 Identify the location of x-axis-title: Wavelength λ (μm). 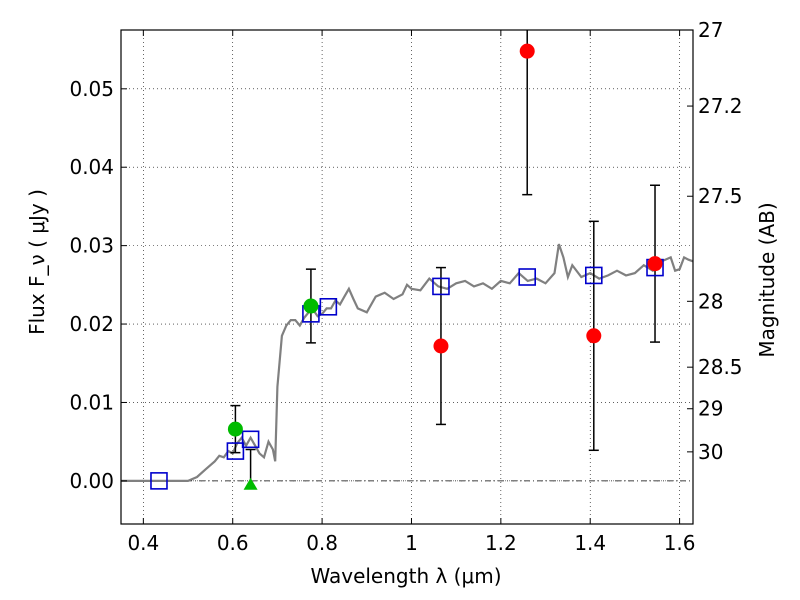
(405, 576).